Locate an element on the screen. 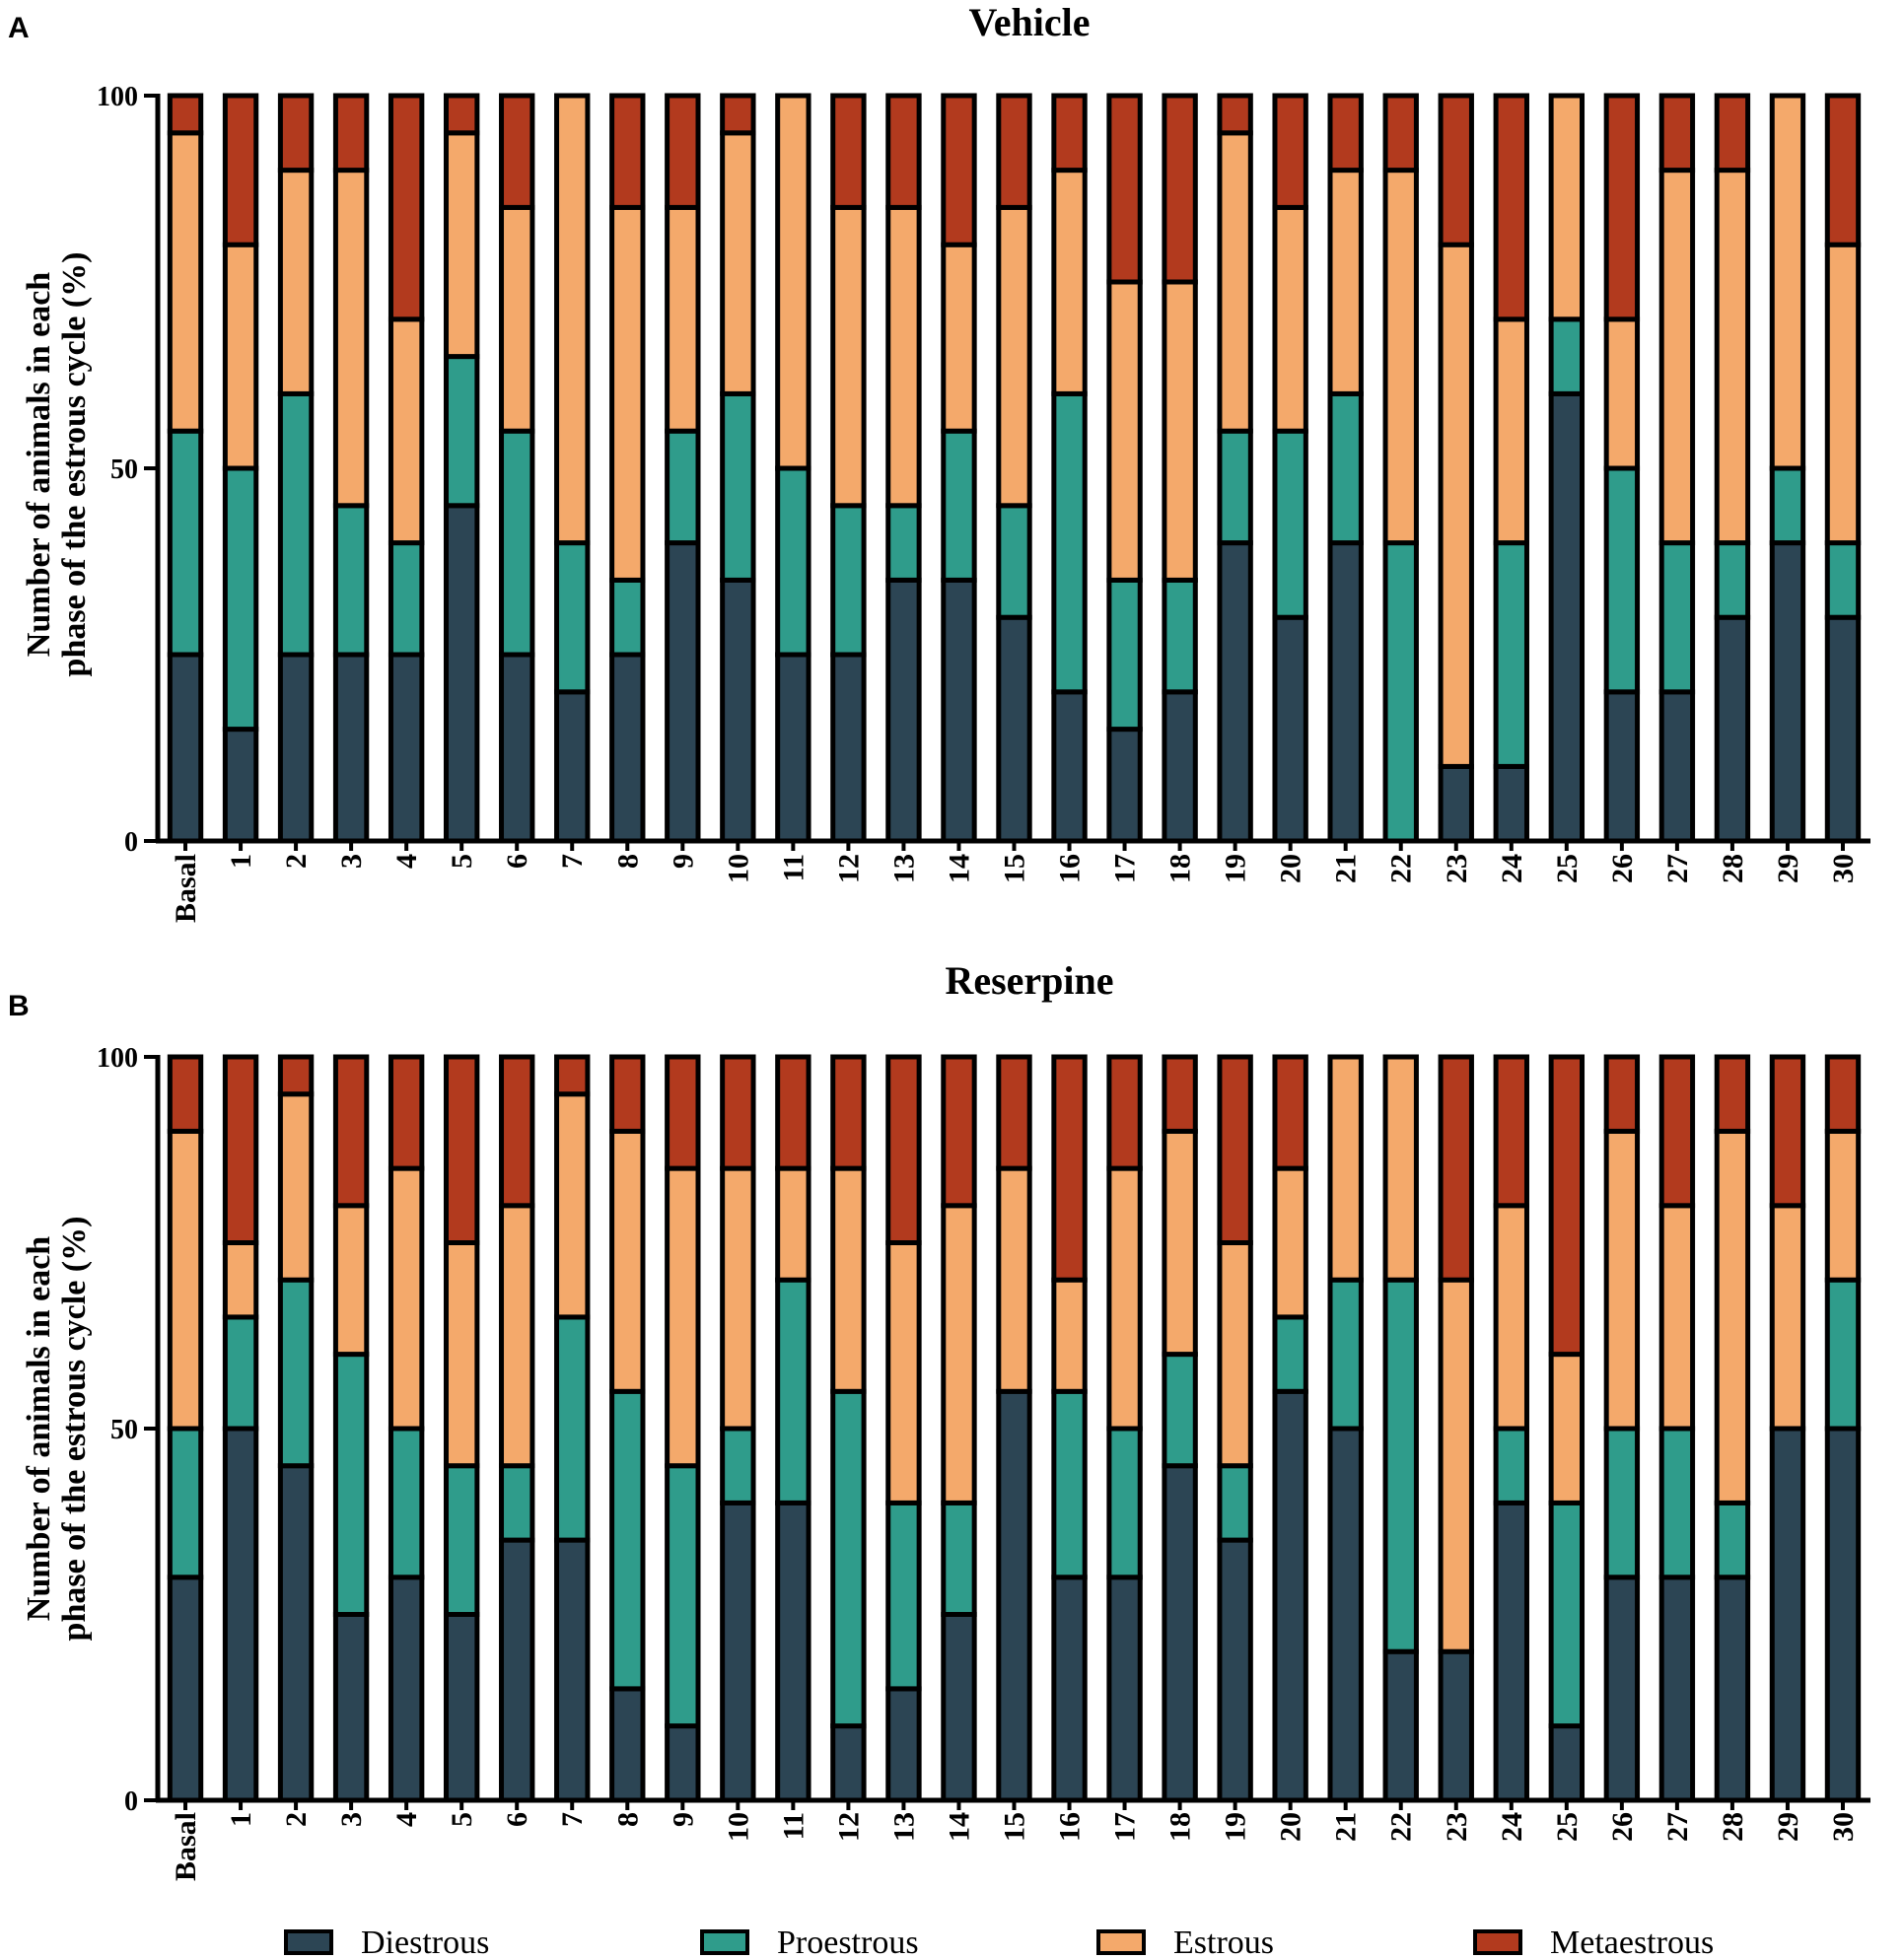 This screenshot has width=1904, height=1959. x-tick-label: 7 is located at coordinates (572, 861).